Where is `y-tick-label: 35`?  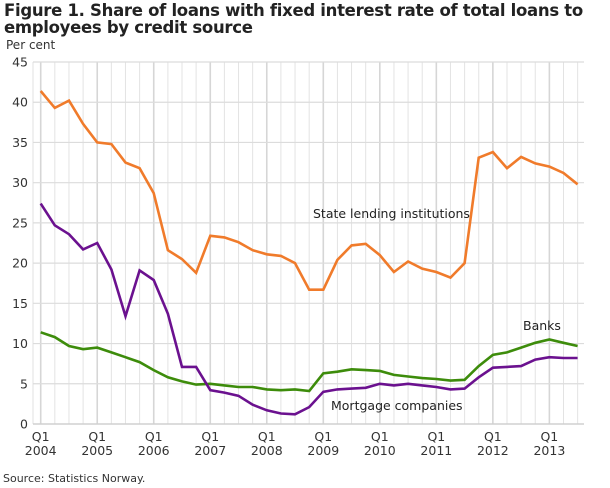 y-tick-label: 35 is located at coordinates (20, 142).